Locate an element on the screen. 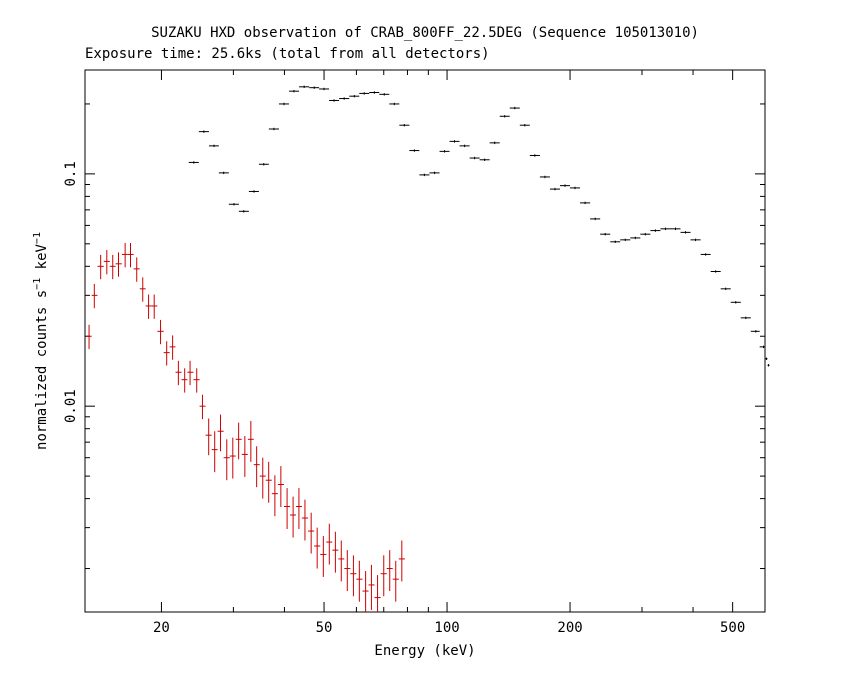  y-axis-label: normalized counts s−1 keV−1 is located at coordinates (41, 341).